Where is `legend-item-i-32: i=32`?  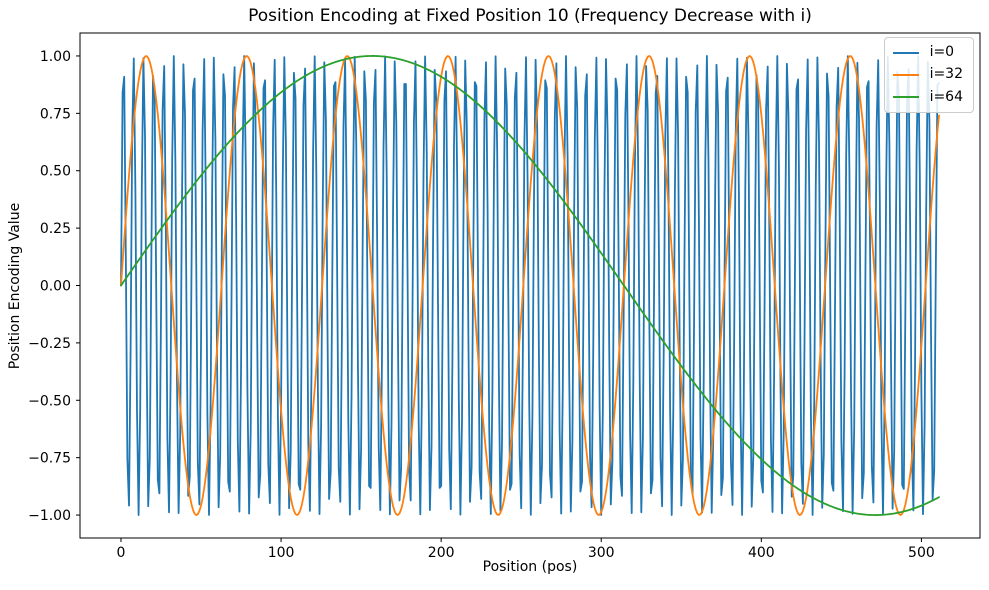
legend-item-i-32: i=32 is located at coordinates (927, 74).